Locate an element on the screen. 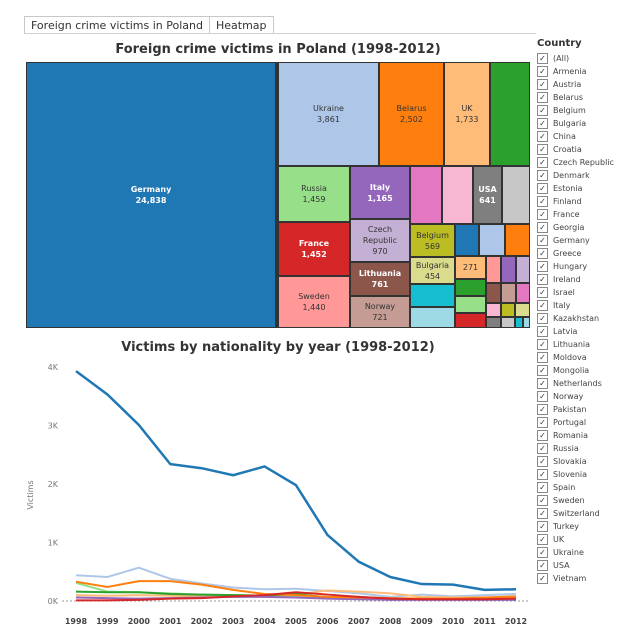 The width and height of the screenshot is (626, 627). filter-item: ✓ USA is located at coordinates (581, 565).